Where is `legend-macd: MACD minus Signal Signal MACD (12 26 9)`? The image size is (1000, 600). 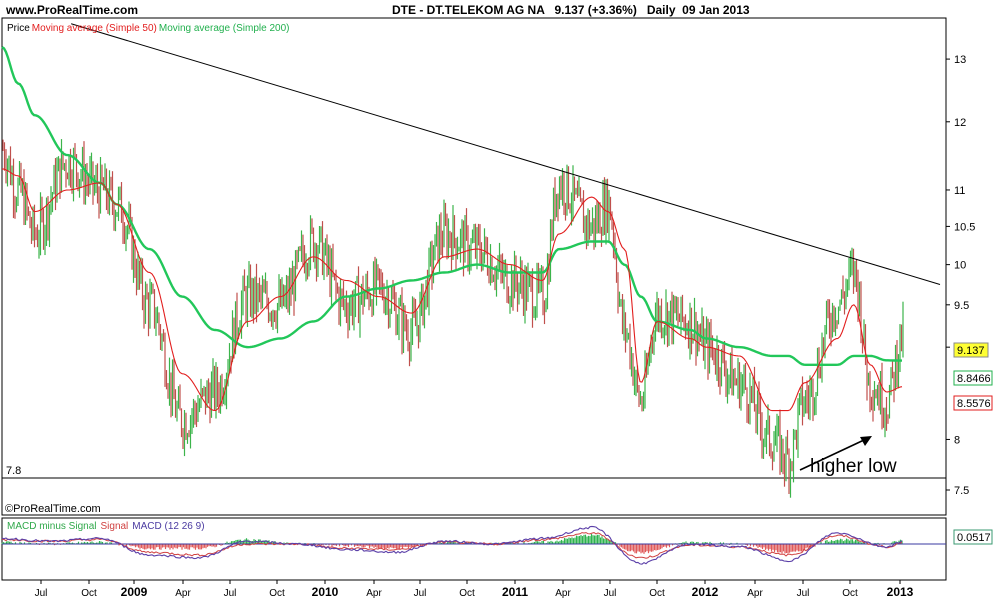
legend-macd: MACD minus Signal Signal MACD (12 26 9) is located at coordinates (106, 526).